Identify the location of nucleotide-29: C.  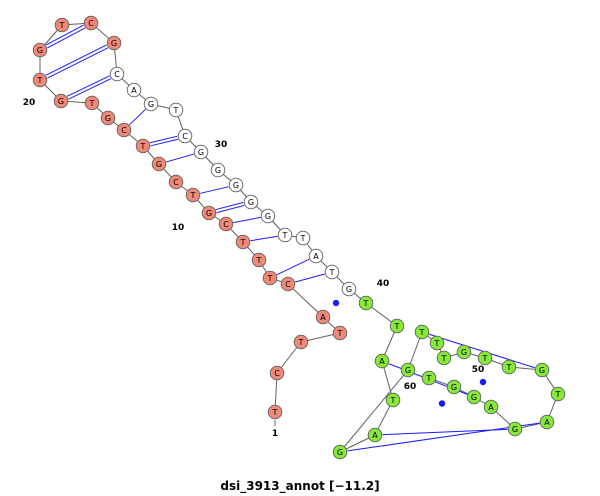
(185, 136).